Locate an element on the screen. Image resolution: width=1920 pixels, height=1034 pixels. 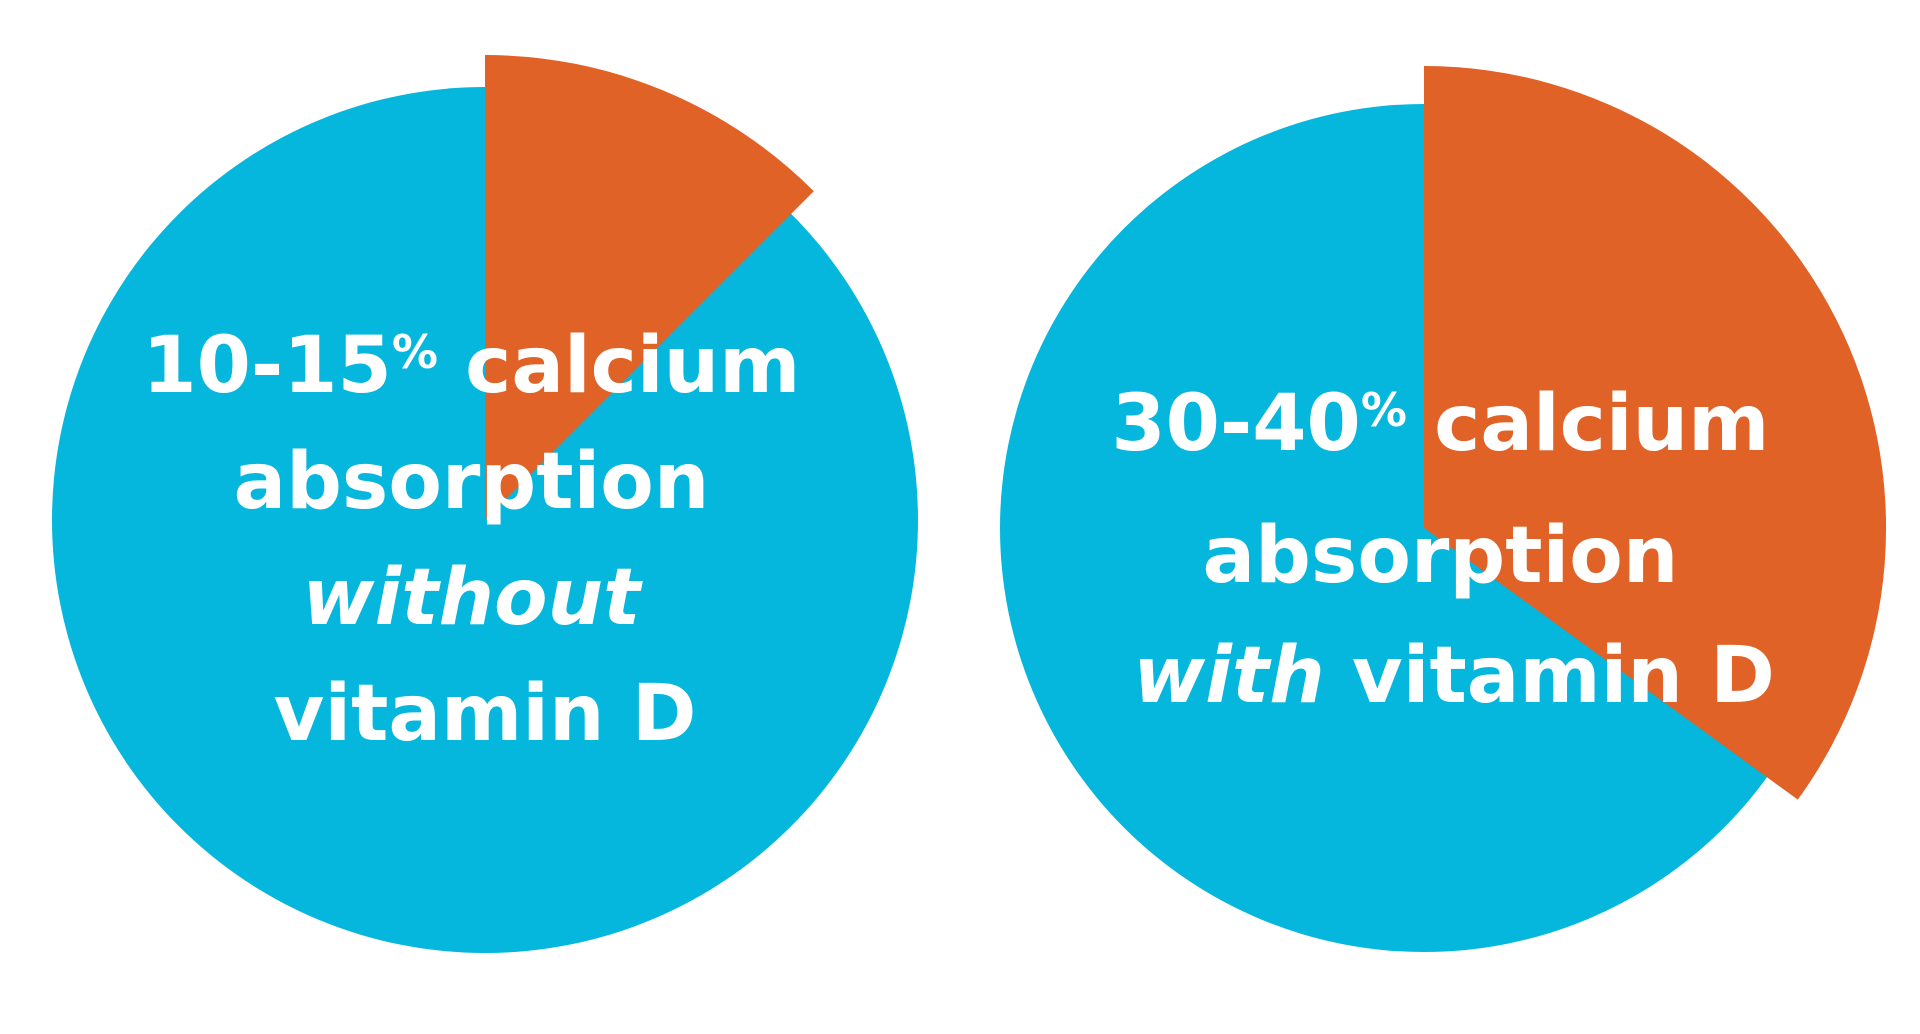
pie2-label-line1: 30-40% calcium is located at coordinates (1453, 424).